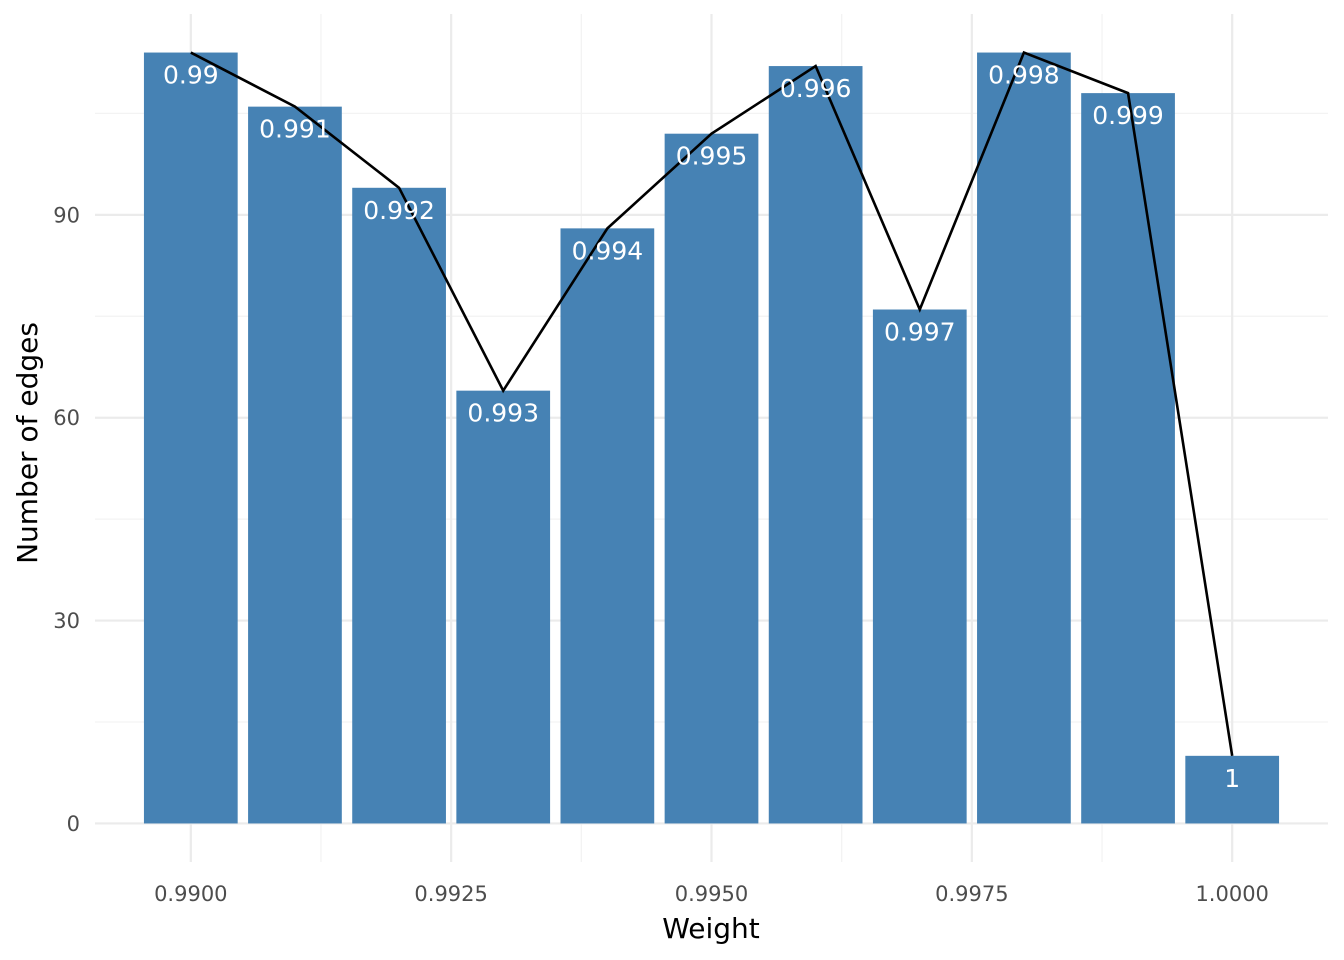 This screenshot has width=1344, height=960. What do you see at coordinates (503, 413) in the screenshot?
I see `bar-label: 0.993` at bounding box center [503, 413].